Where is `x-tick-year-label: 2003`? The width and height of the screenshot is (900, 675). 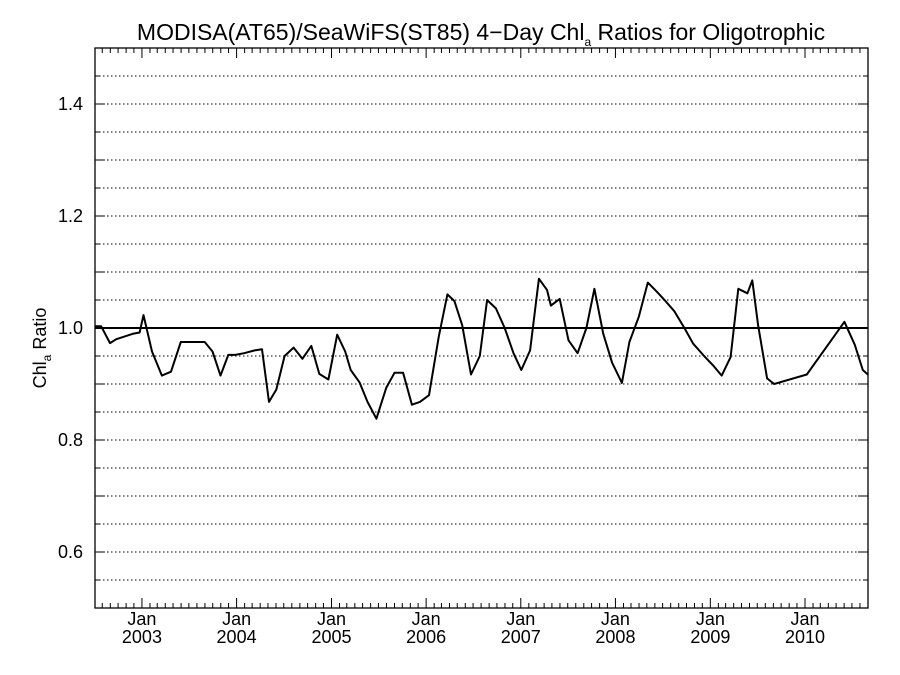
x-tick-year-label: 2003 is located at coordinates (142, 637).